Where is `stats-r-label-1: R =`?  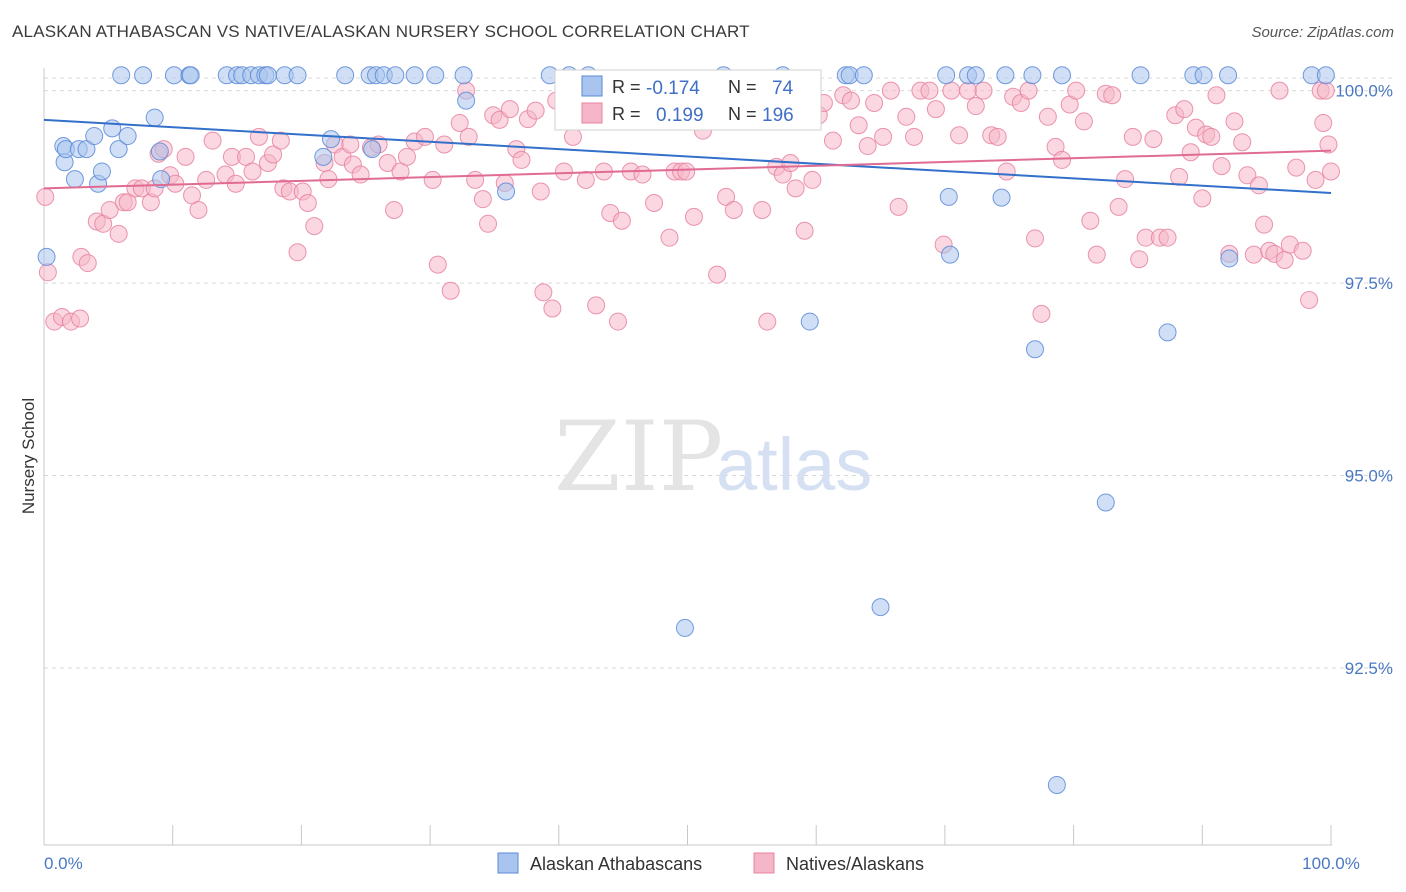
stats-r-label-1: R = is located at coordinates (626, 87).